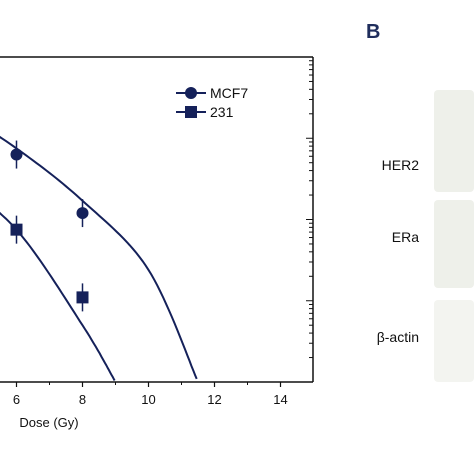 The width and height of the screenshot is (474, 474). What do you see at coordinates (222, 112) in the screenshot?
I see `legend-label-231: 231` at bounding box center [222, 112].